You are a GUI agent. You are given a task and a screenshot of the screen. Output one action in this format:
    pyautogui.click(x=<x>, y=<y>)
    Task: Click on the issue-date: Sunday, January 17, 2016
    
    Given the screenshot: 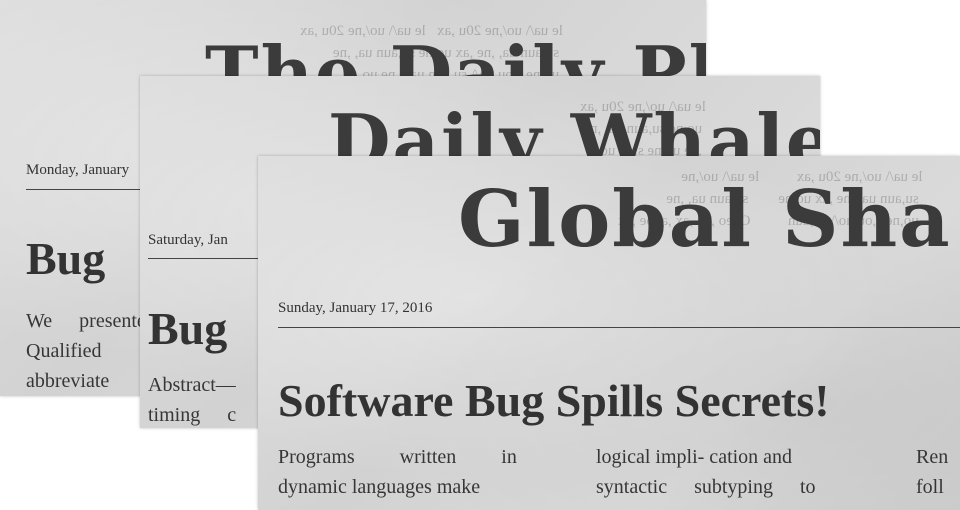 What is the action you would take?
    pyautogui.click(x=355, y=308)
    